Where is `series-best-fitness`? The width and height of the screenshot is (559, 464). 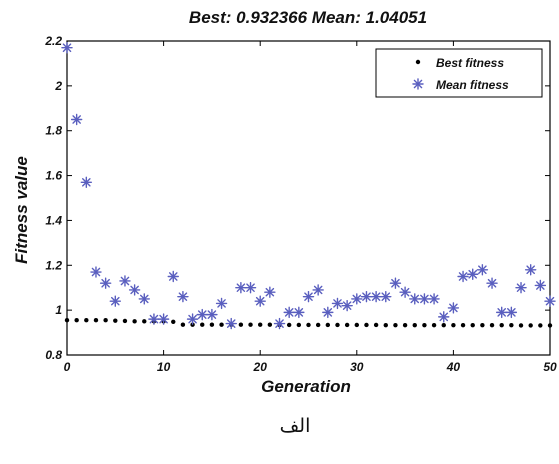 series-best-fitness is located at coordinates (308, 323).